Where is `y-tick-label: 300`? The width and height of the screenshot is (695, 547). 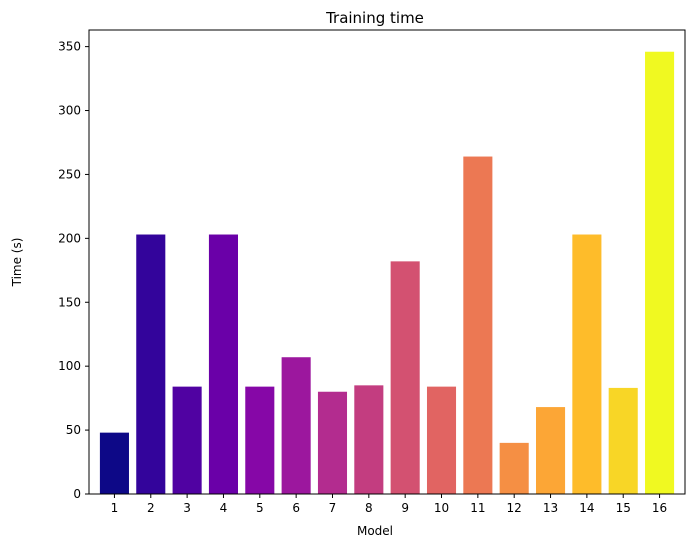 y-tick-label: 300 is located at coordinates (69, 111).